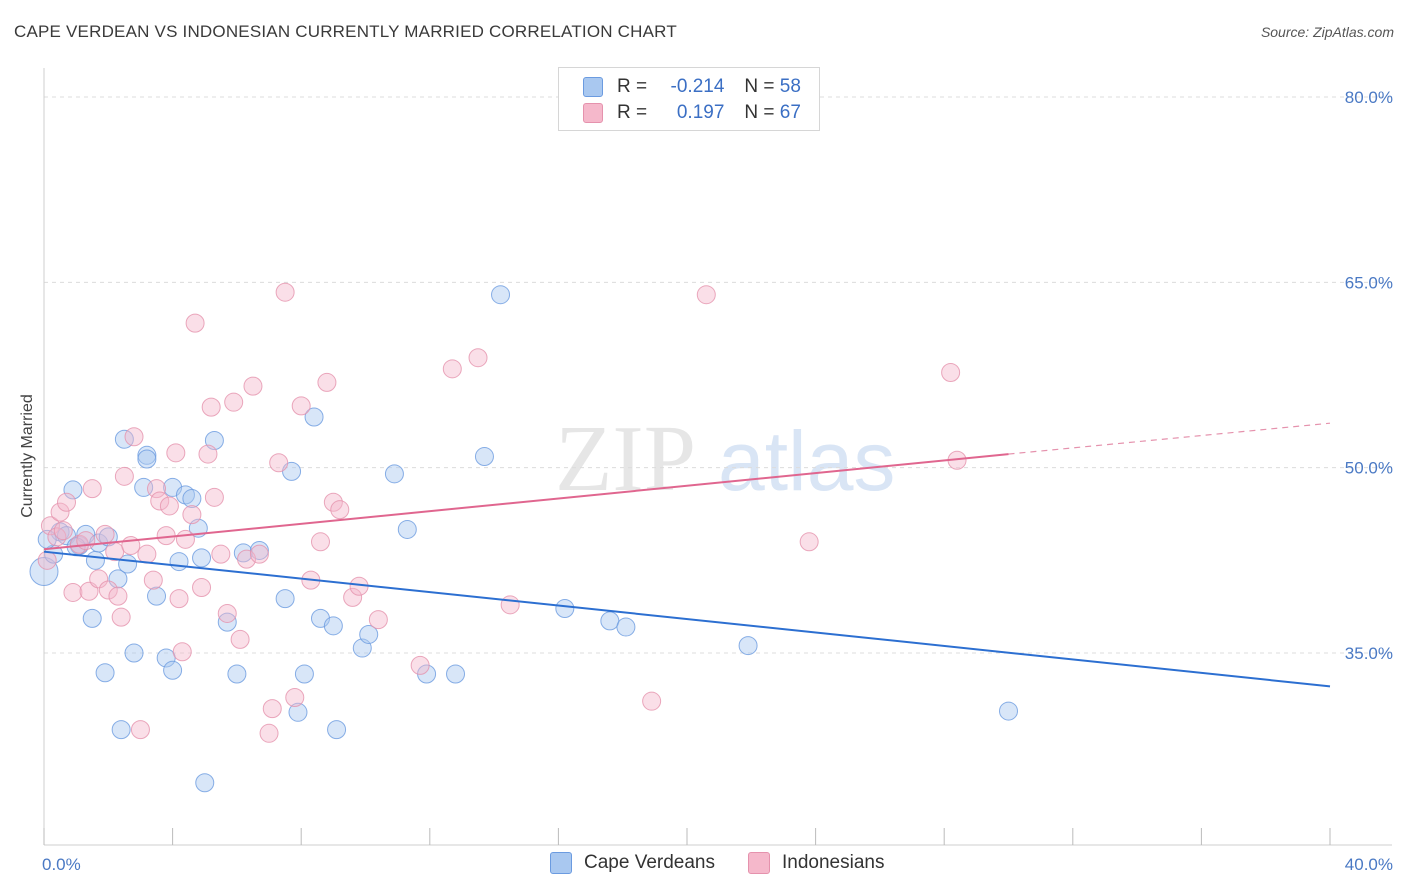 The width and height of the screenshot is (1406, 892). What do you see at coordinates (61, 864) in the screenshot?
I see `x-tick-label: 0.0%` at bounding box center [61, 864].